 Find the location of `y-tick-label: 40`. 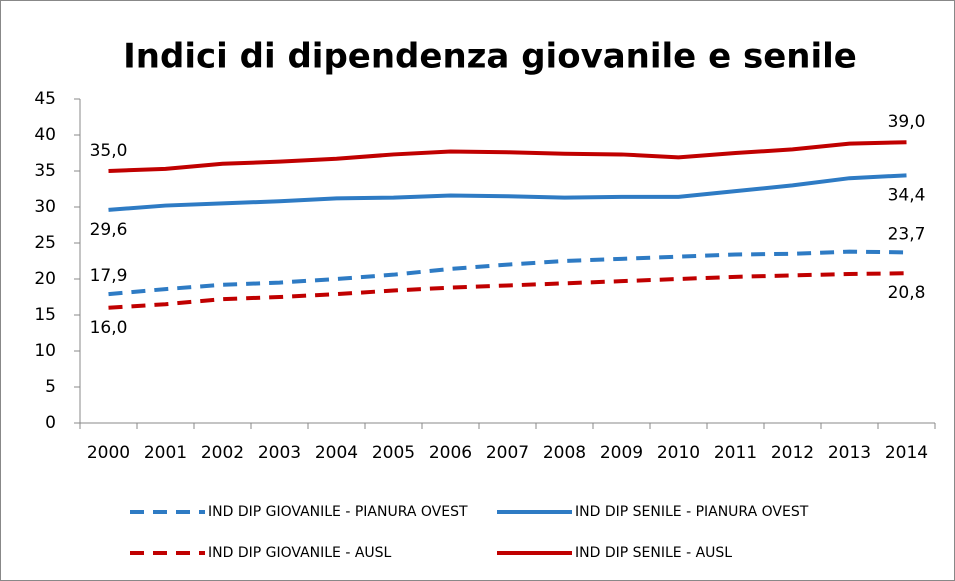

y-tick-label: 40 is located at coordinates (45, 135).